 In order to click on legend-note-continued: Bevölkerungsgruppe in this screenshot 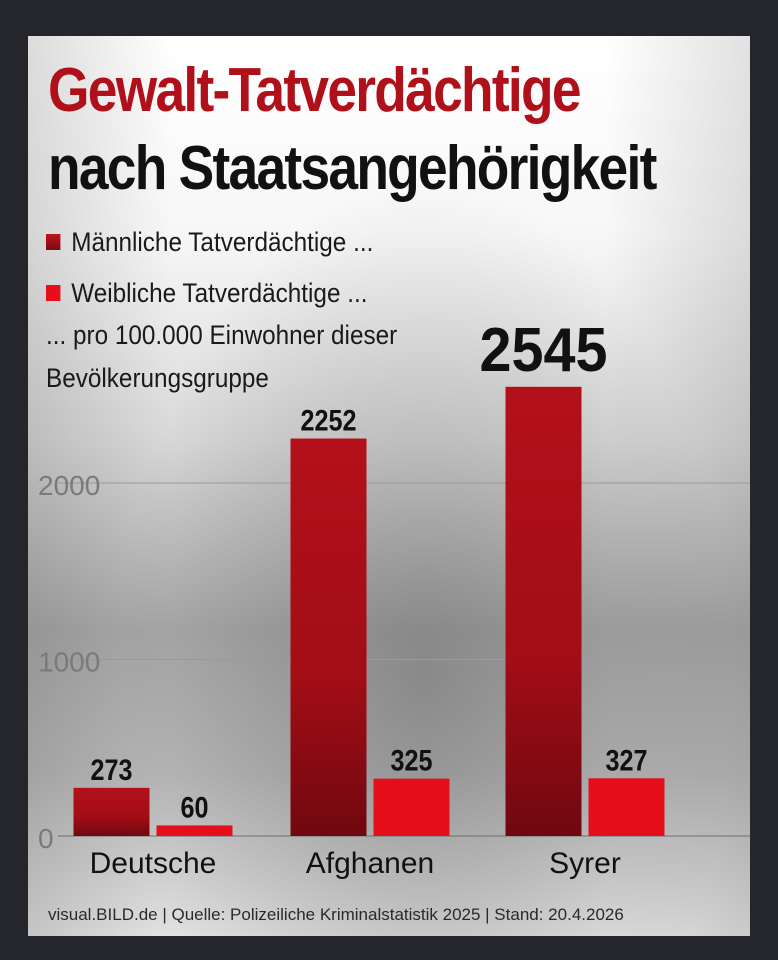, I will do `click(157, 378)`.